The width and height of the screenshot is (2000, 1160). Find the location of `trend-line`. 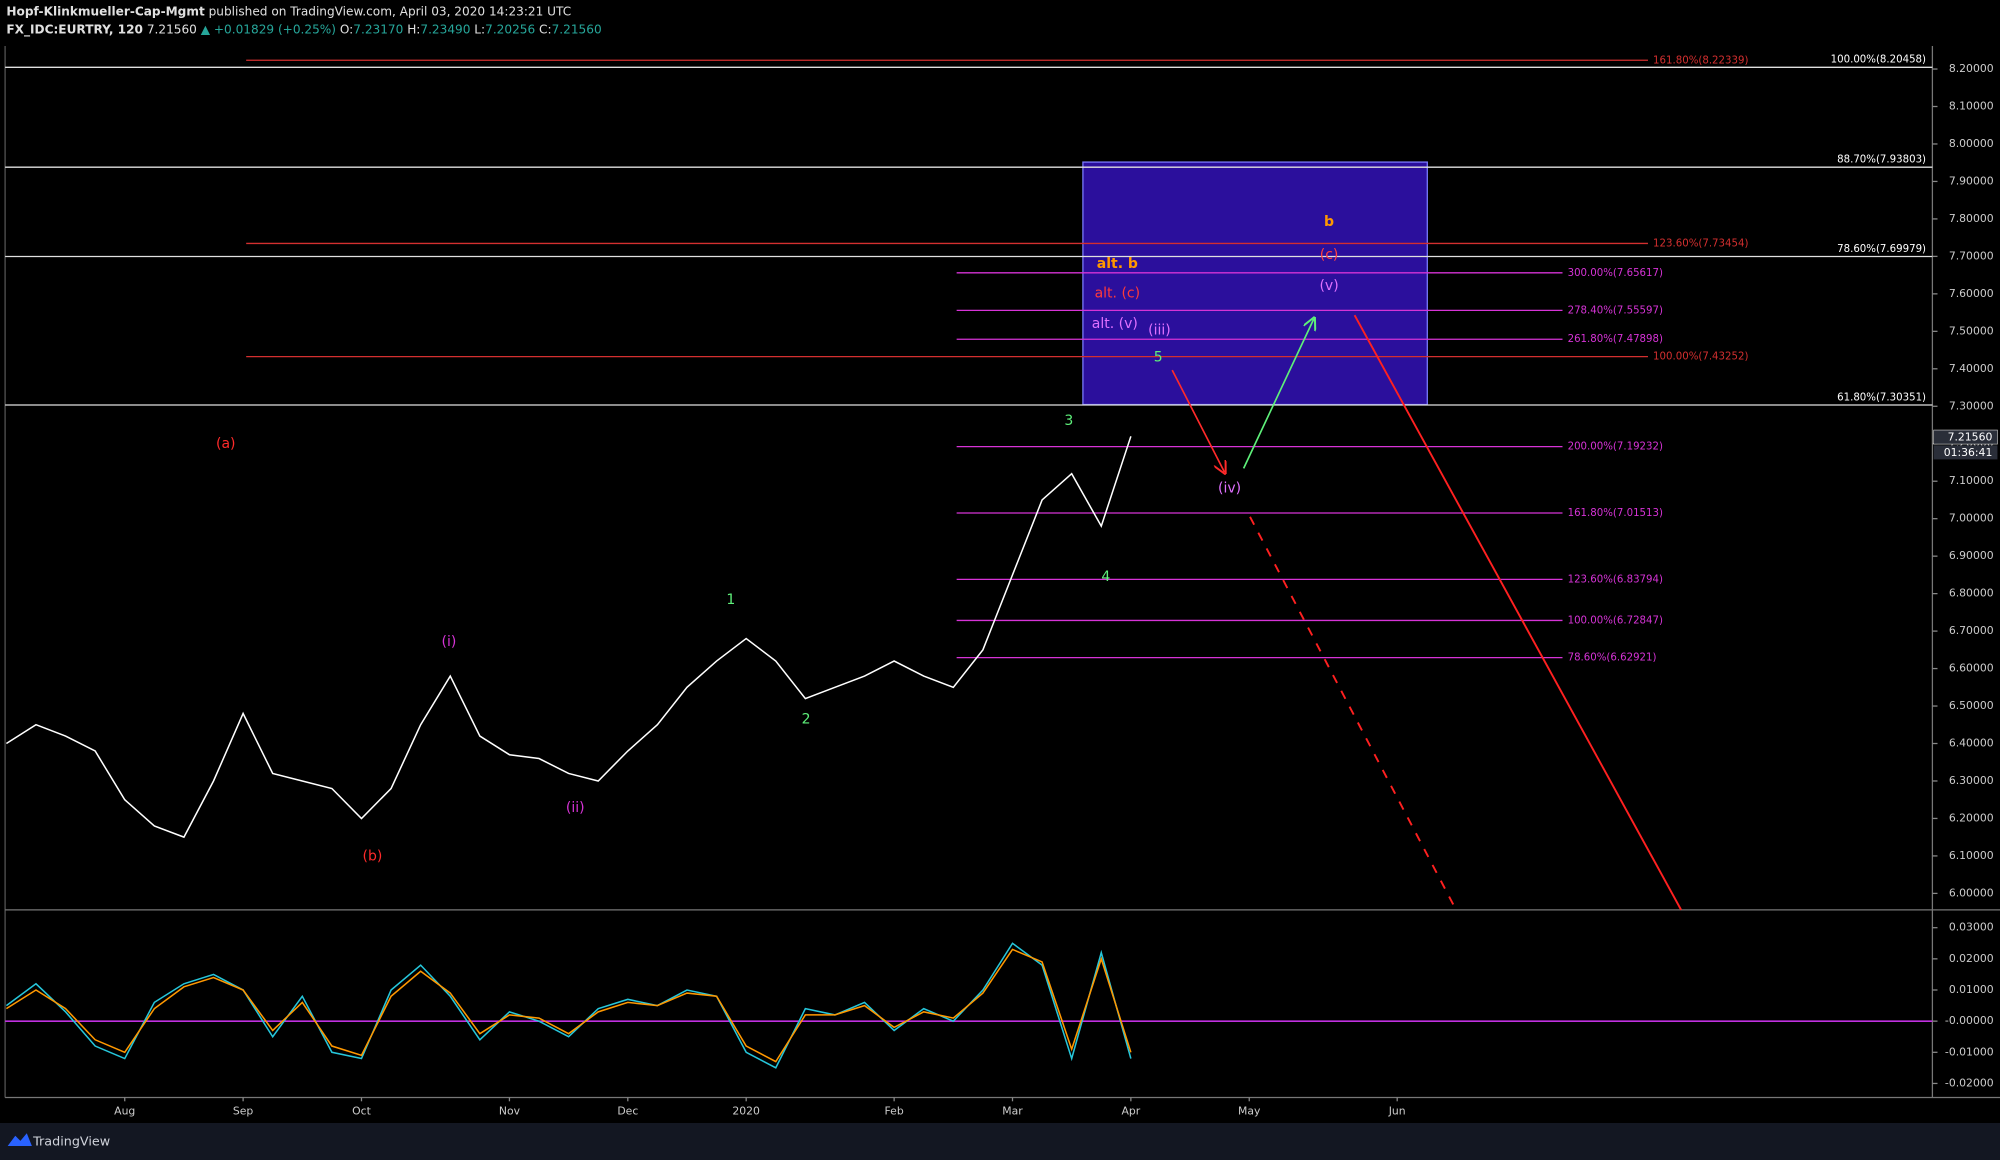

trend-line is located at coordinates (1517, 612).